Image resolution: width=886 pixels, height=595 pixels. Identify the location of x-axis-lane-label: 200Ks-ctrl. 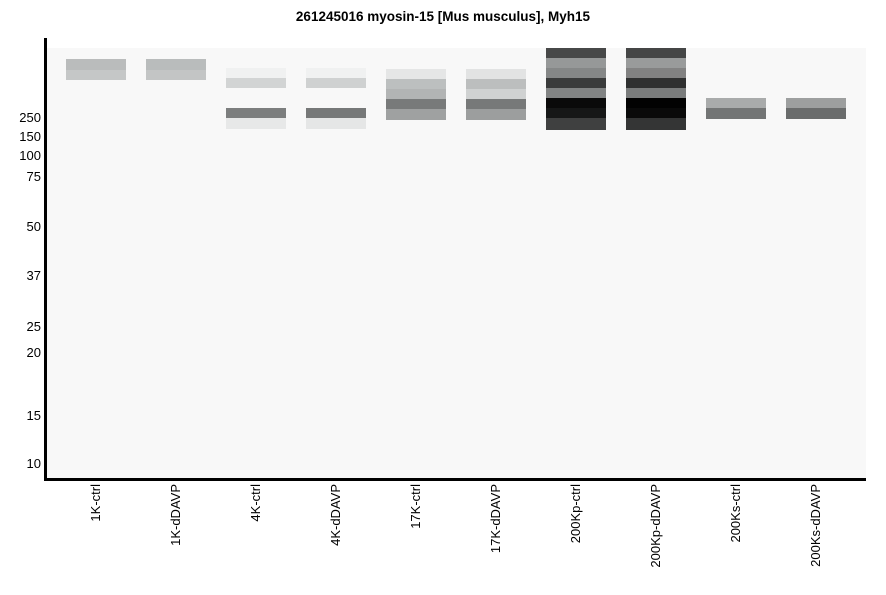
(735, 513).